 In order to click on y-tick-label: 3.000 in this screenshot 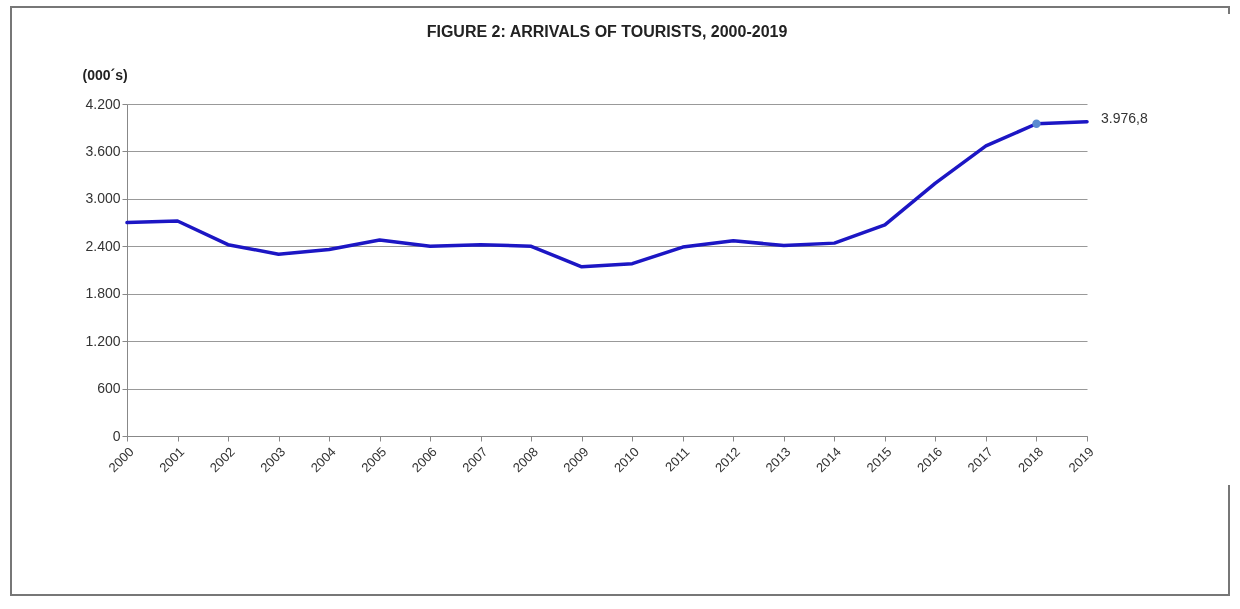, I will do `click(103, 198)`.